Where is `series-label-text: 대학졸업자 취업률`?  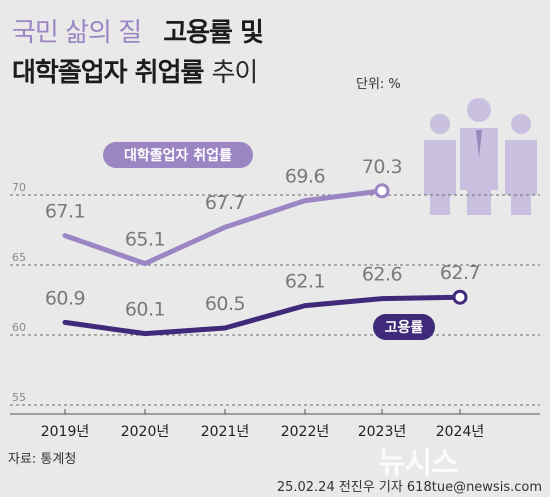 series-label-text: 대학졸업자 취업률 is located at coordinates (178, 155).